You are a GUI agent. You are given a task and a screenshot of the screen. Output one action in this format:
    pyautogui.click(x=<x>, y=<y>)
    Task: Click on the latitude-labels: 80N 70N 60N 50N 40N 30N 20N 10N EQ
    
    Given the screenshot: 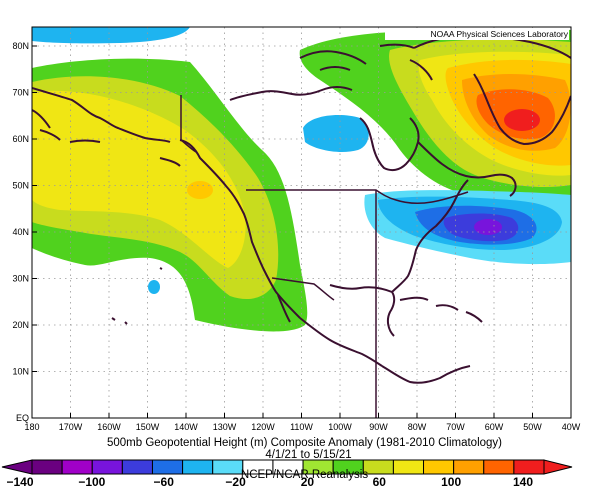 What is the action you would take?
    pyautogui.click(x=20, y=232)
    